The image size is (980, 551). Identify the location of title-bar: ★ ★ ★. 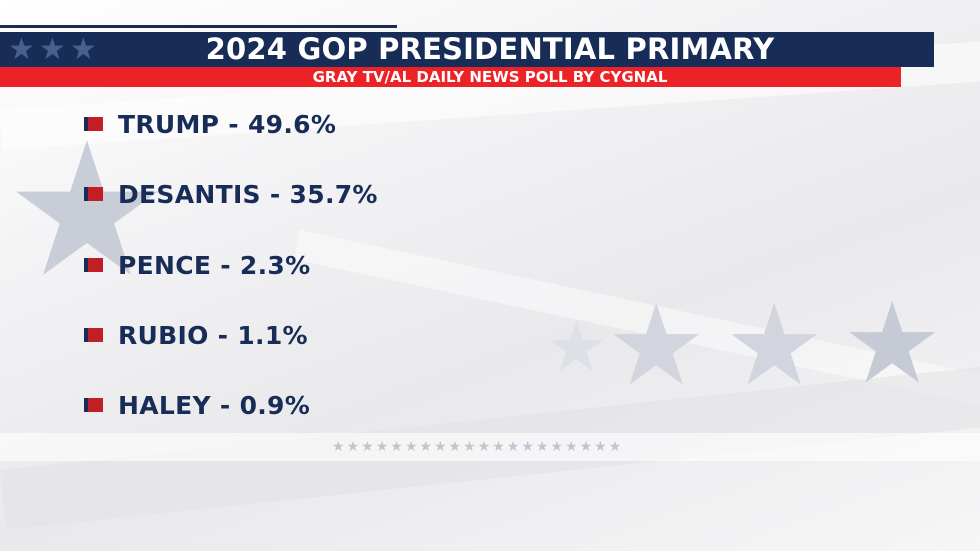
(467, 49).